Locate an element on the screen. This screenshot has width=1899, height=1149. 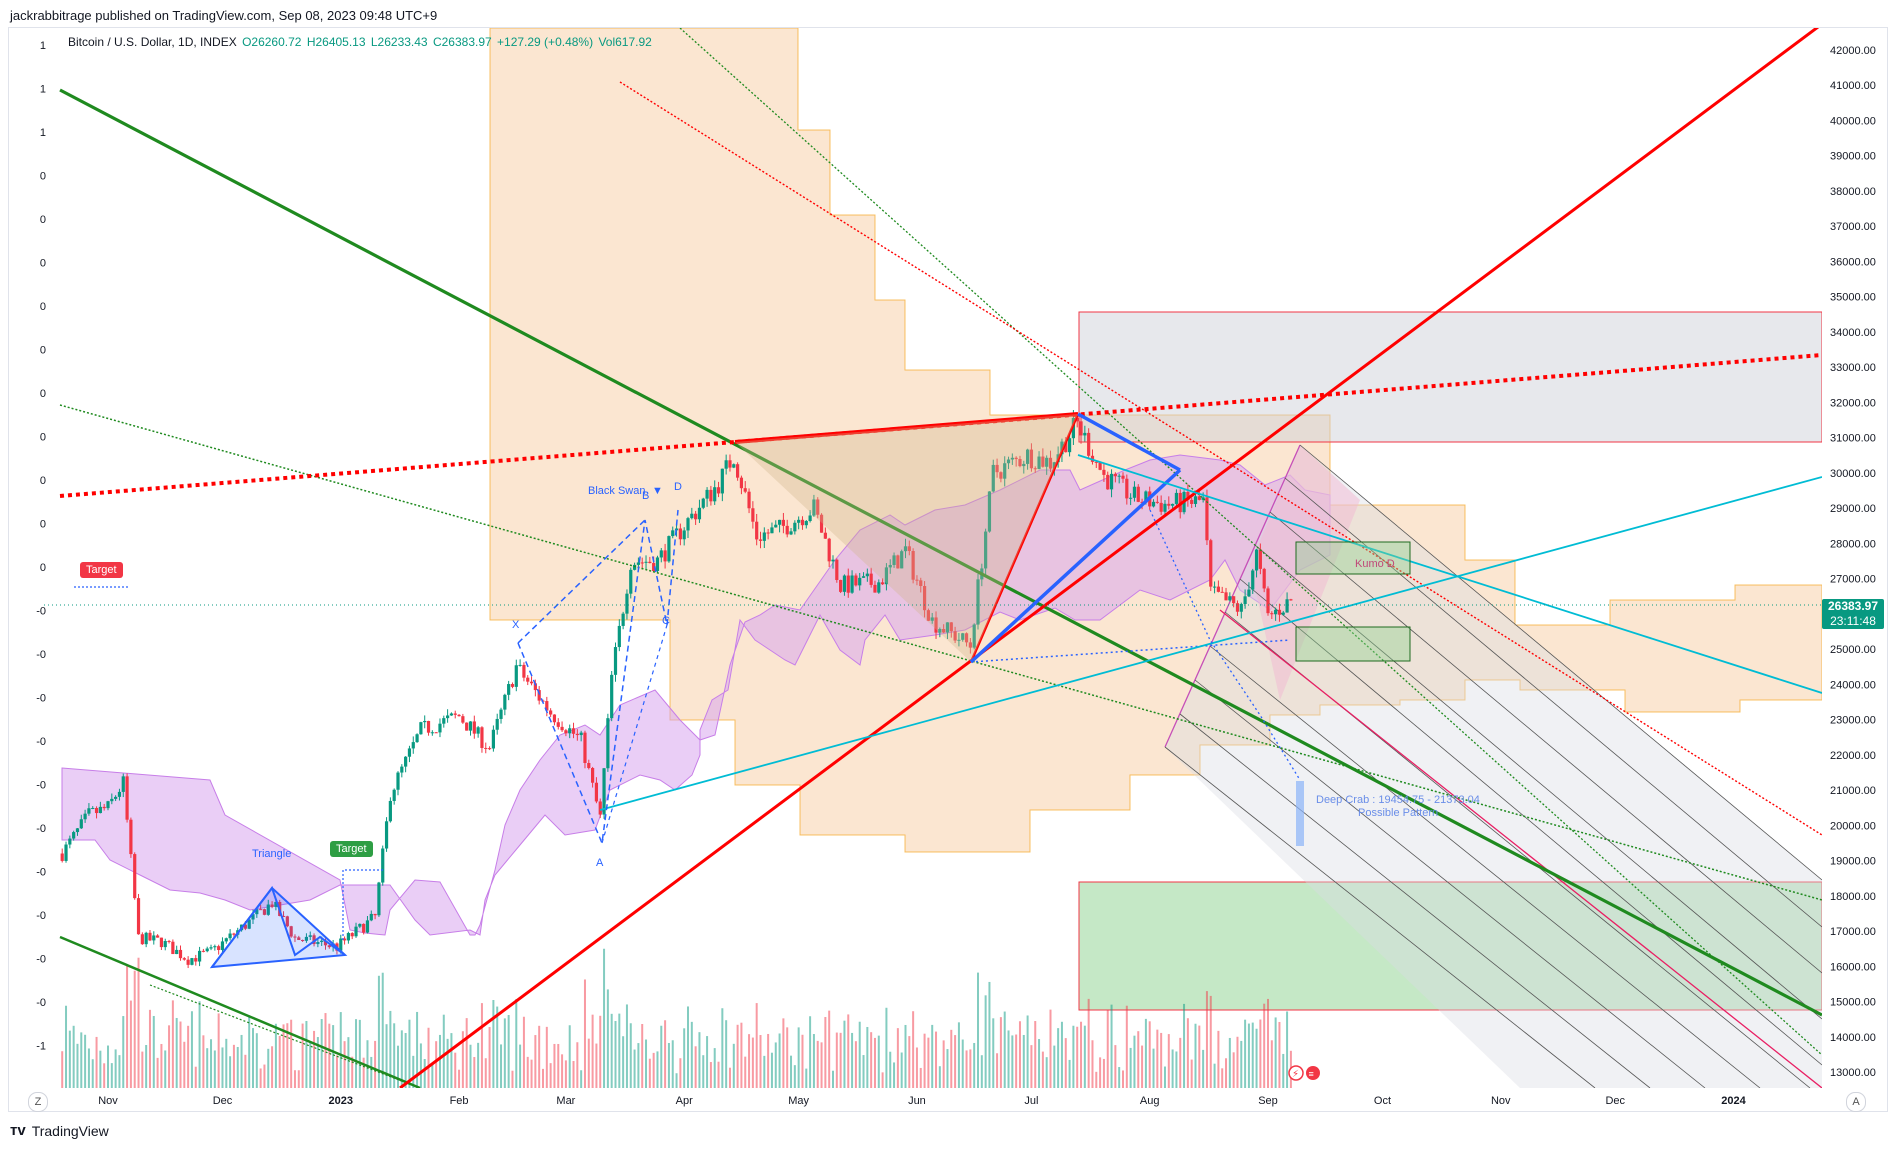
last-price-tag: 26383.97 23:11:48 is located at coordinates (1853, 614).